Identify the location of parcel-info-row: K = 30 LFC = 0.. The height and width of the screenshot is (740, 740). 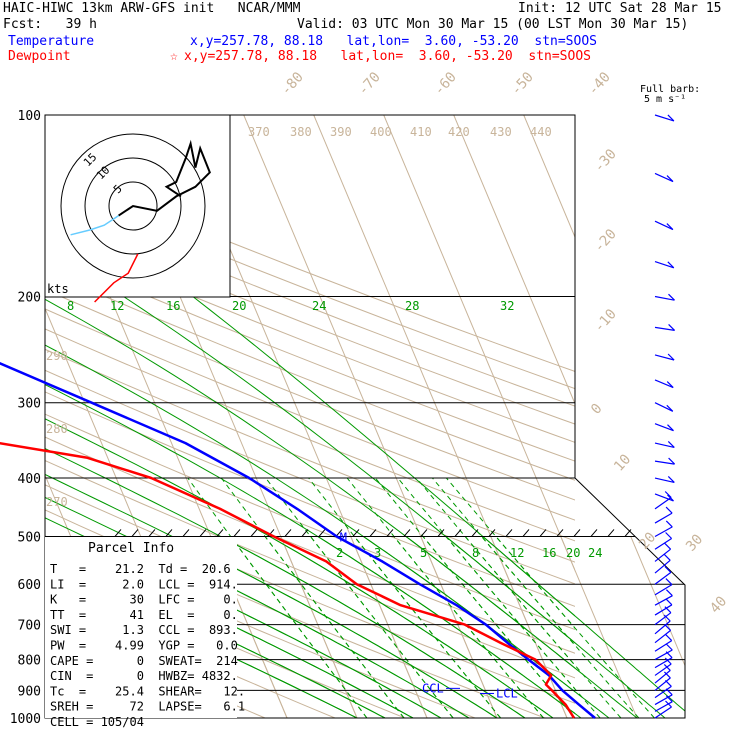
(144, 600).